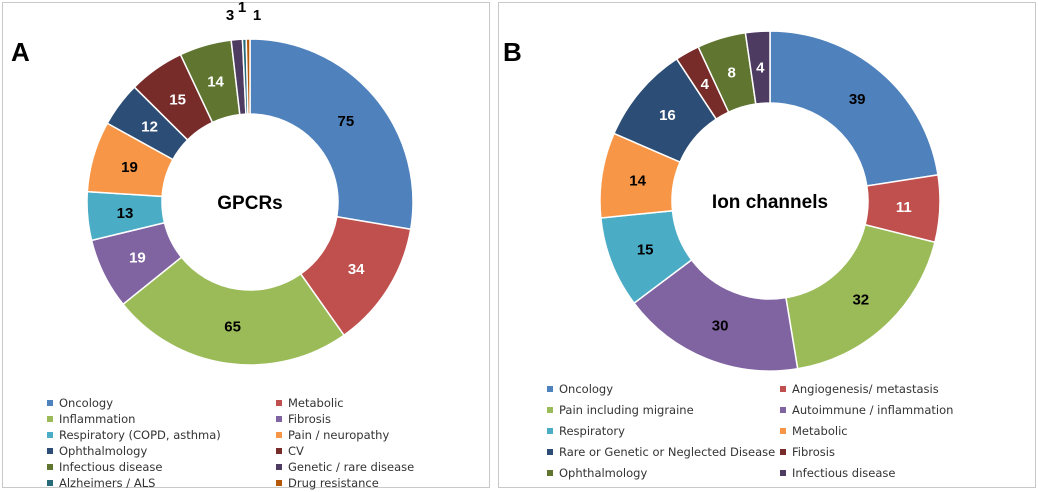  I want to click on data-label-pain-including-migraine: 32, so click(860, 300).